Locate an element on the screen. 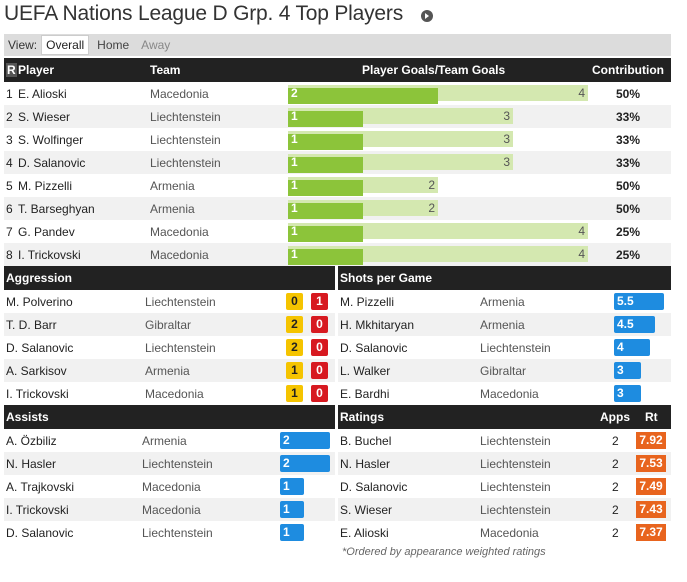  player-name: M. Polverino is located at coordinates (39, 301).